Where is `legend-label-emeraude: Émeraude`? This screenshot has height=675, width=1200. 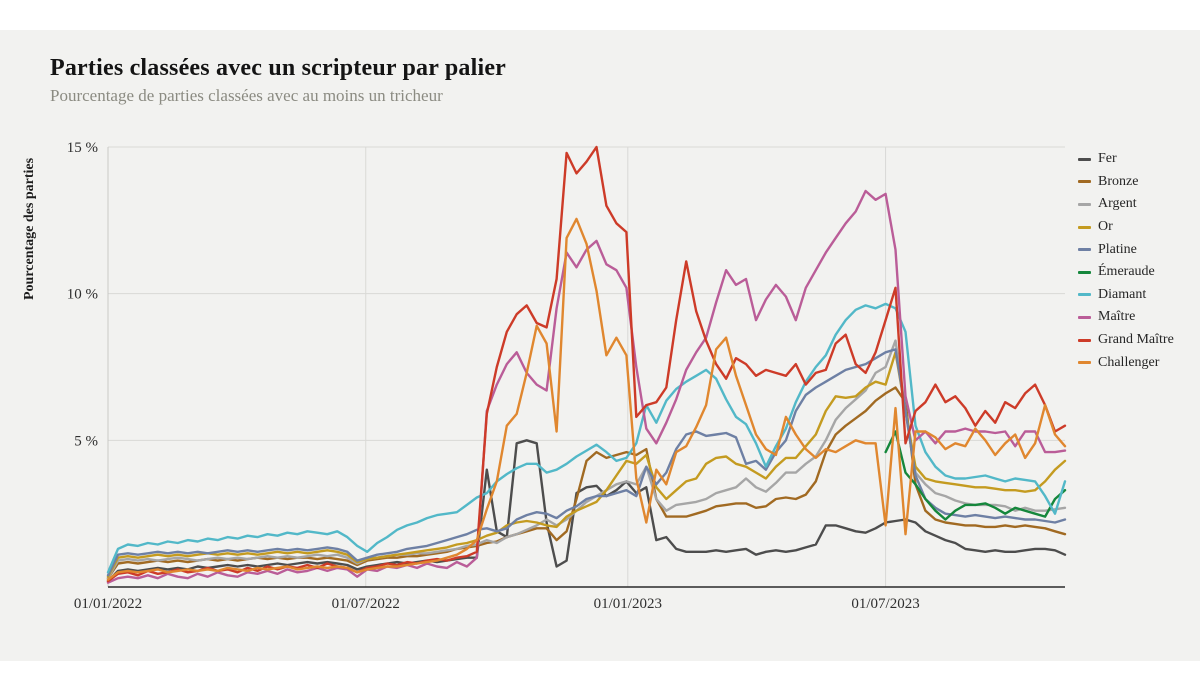 legend-label-emeraude: Émeraude is located at coordinates (1126, 272).